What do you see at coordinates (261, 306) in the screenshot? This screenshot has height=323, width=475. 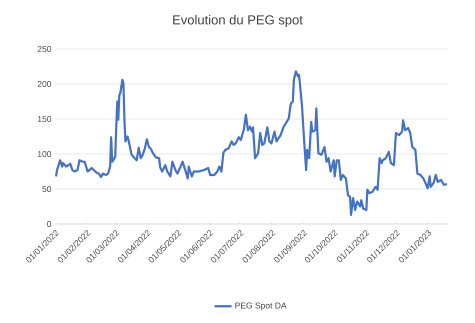 I see `legend-label: PEG Spot DA` at bounding box center [261, 306].